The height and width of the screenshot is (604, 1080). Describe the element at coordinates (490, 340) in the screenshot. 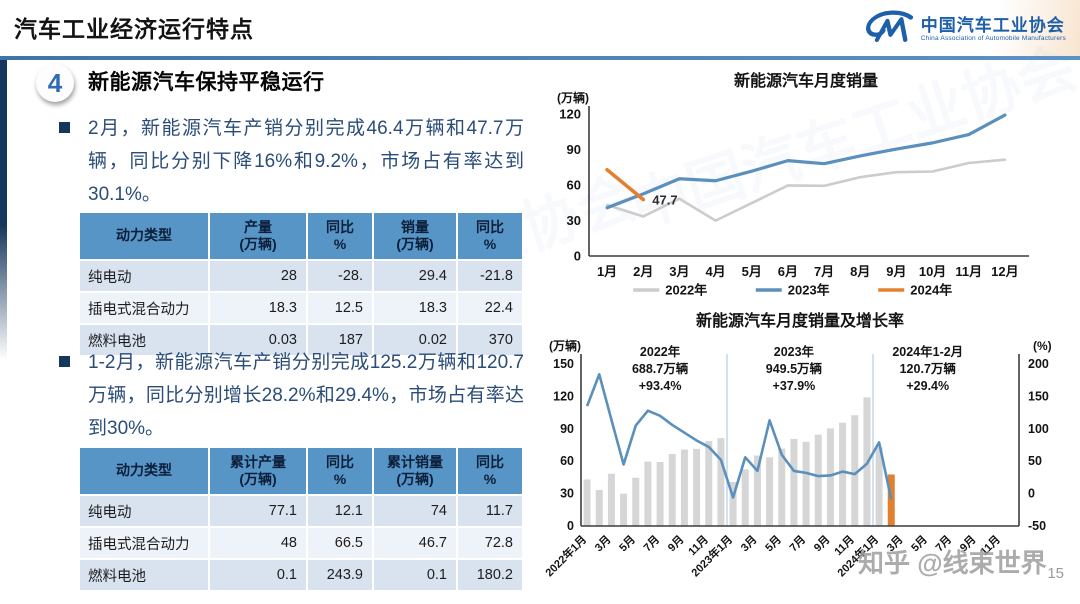

I see `value-cell: 370` at that location.